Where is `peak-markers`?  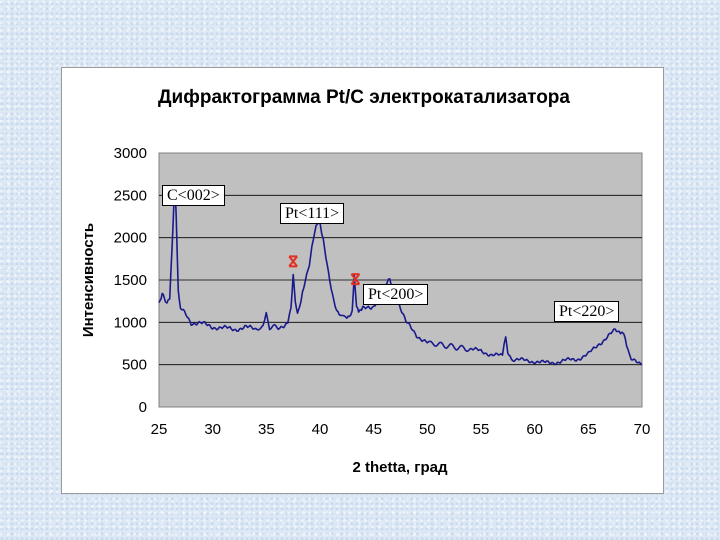
peak-markers is located at coordinates (324, 270).